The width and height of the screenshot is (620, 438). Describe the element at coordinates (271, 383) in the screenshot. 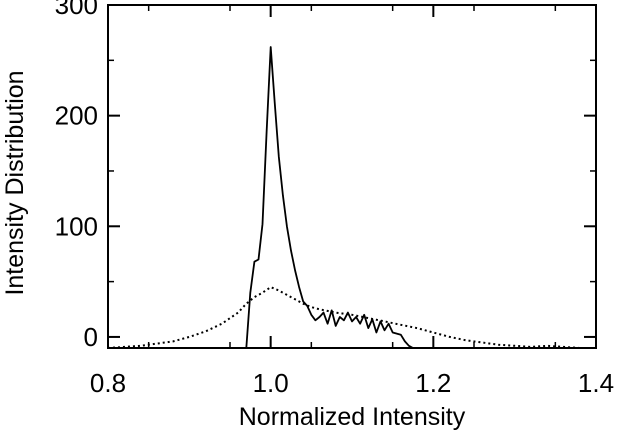

I see `x-tick-label-1: 1.0` at that location.